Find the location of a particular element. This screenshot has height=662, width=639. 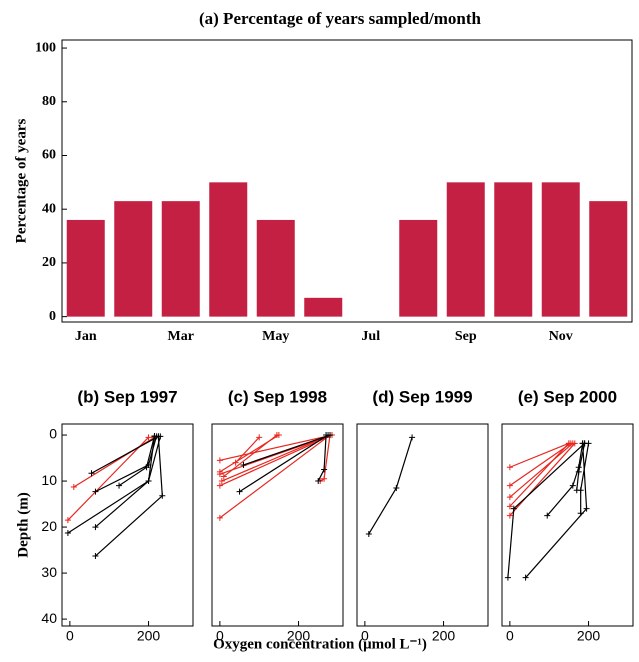

x-tick-label: Mar is located at coordinates (181, 336).